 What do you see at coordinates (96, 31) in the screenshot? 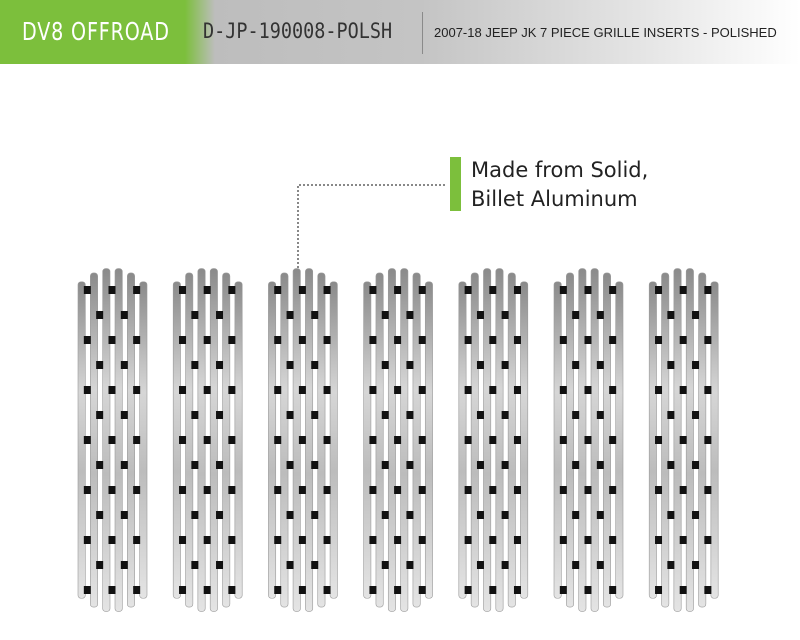
I see `brand-name: DV8 OFFROAD` at bounding box center [96, 31].